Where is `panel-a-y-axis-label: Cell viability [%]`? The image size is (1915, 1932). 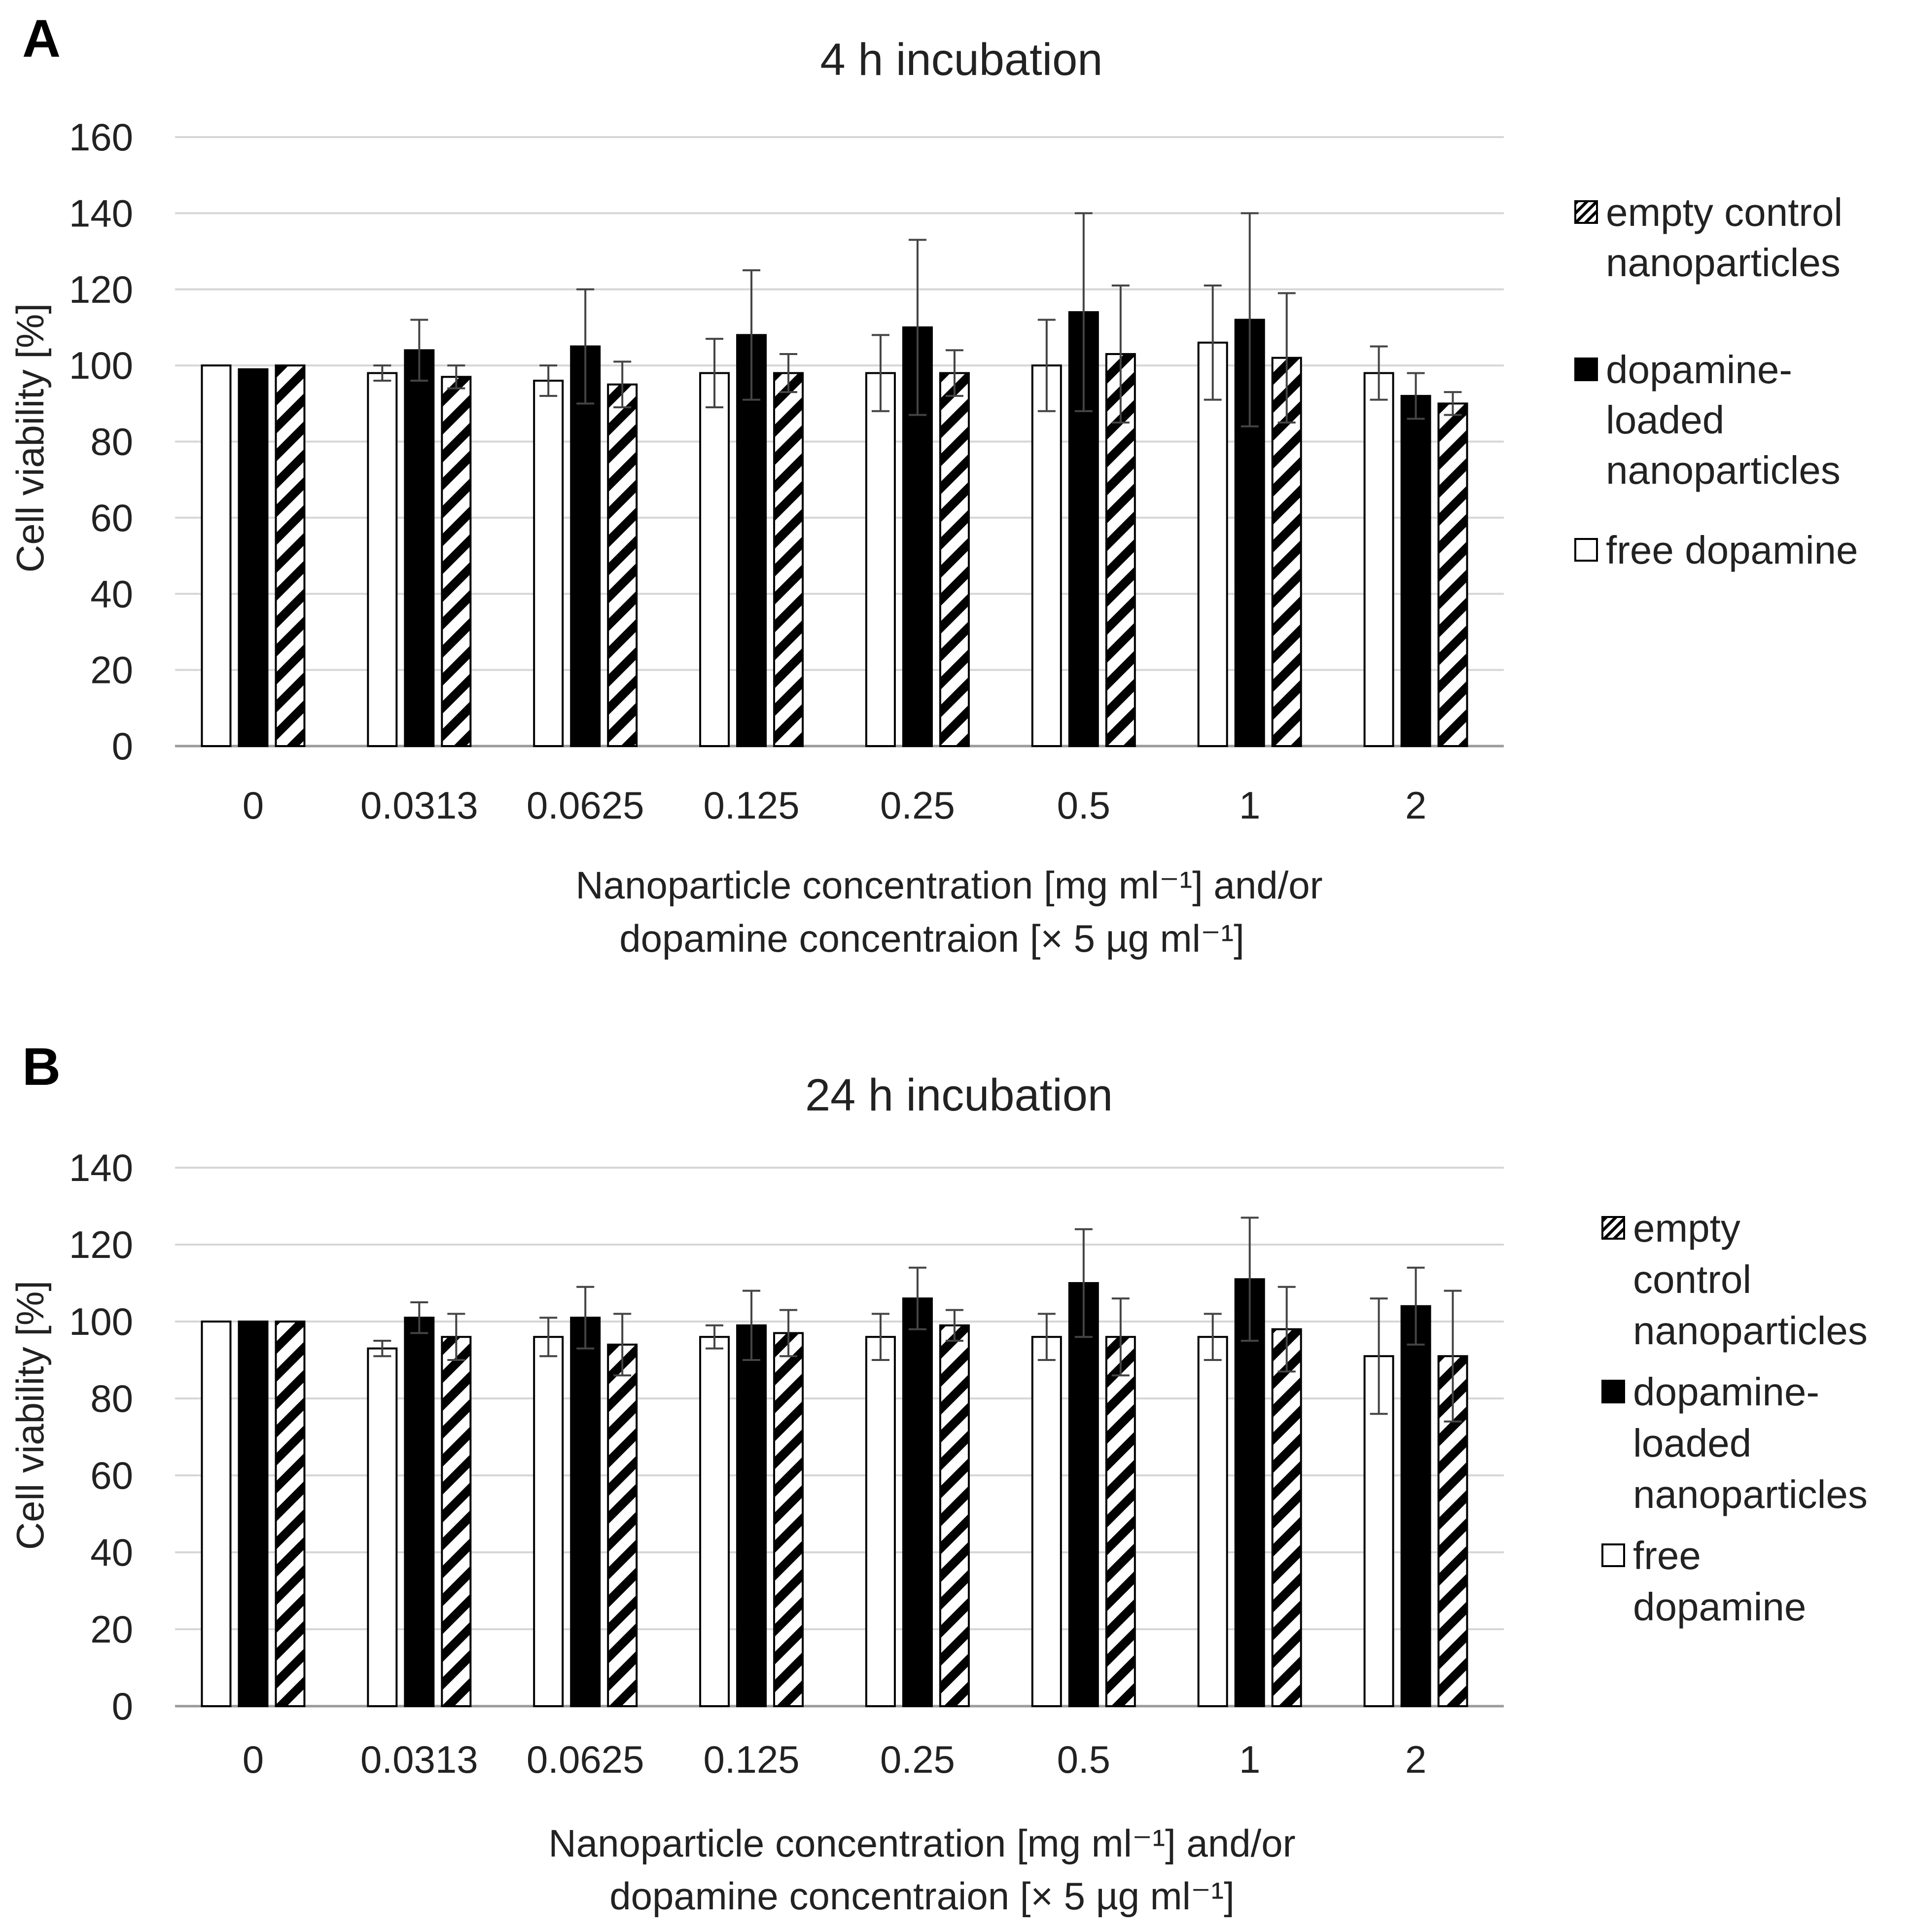
panel-a-y-axis-label: Cell viability [%] is located at coordinates (30, 438).